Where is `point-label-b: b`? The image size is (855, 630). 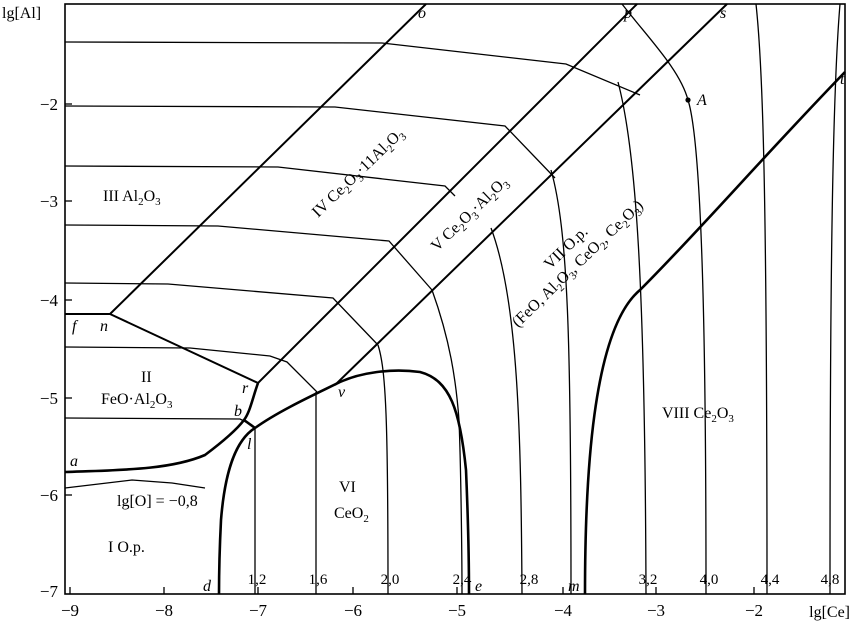
point-label-b: b is located at coordinates (238, 411).